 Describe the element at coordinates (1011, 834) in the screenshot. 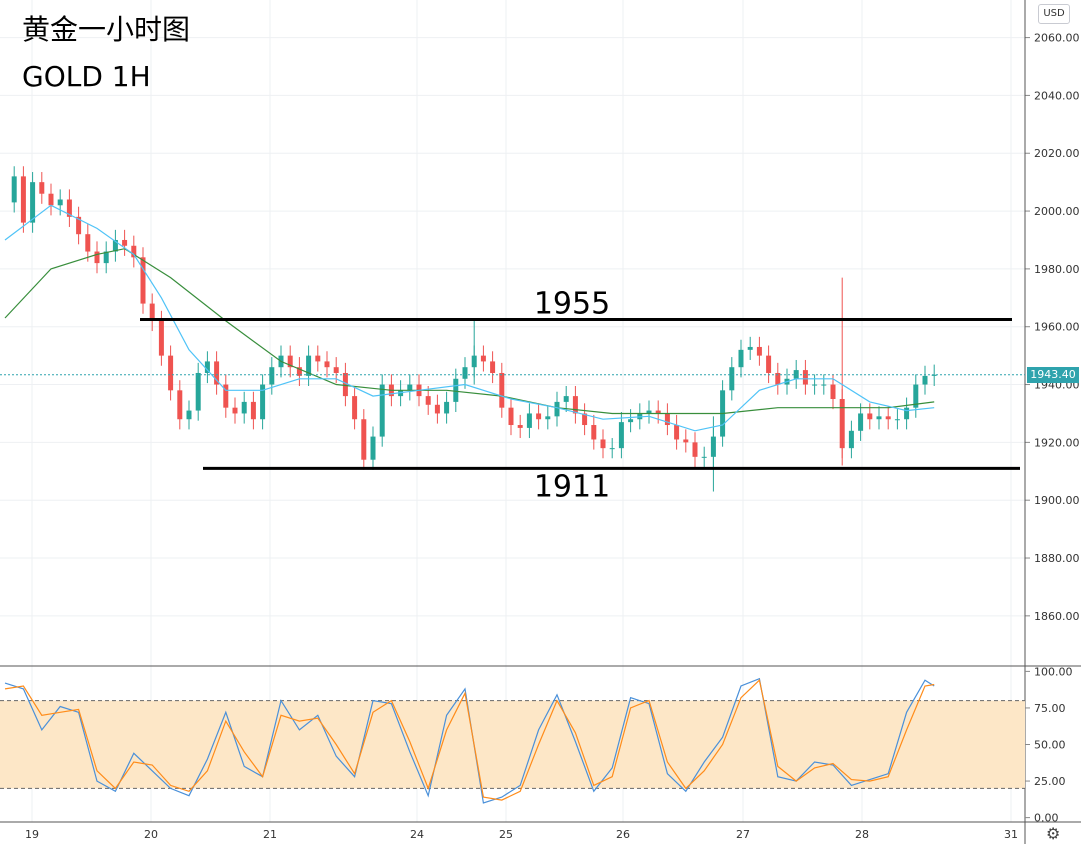

I see `x-tick-label: 31` at that location.